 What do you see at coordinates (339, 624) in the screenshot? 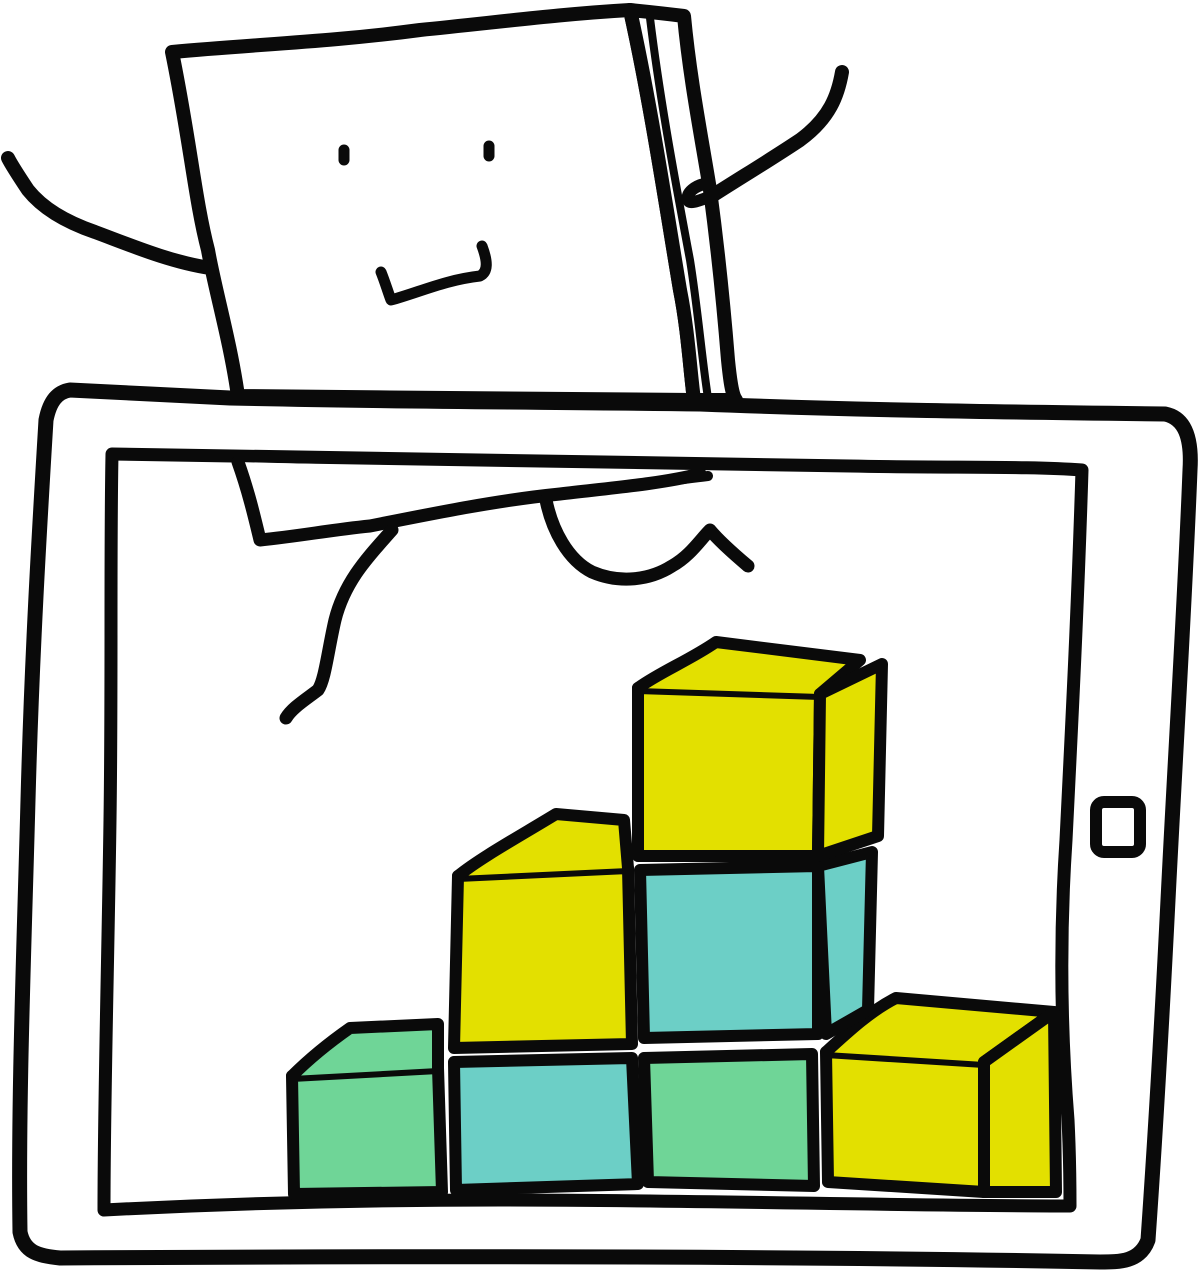
I see `peek-left-arm` at bounding box center [339, 624].